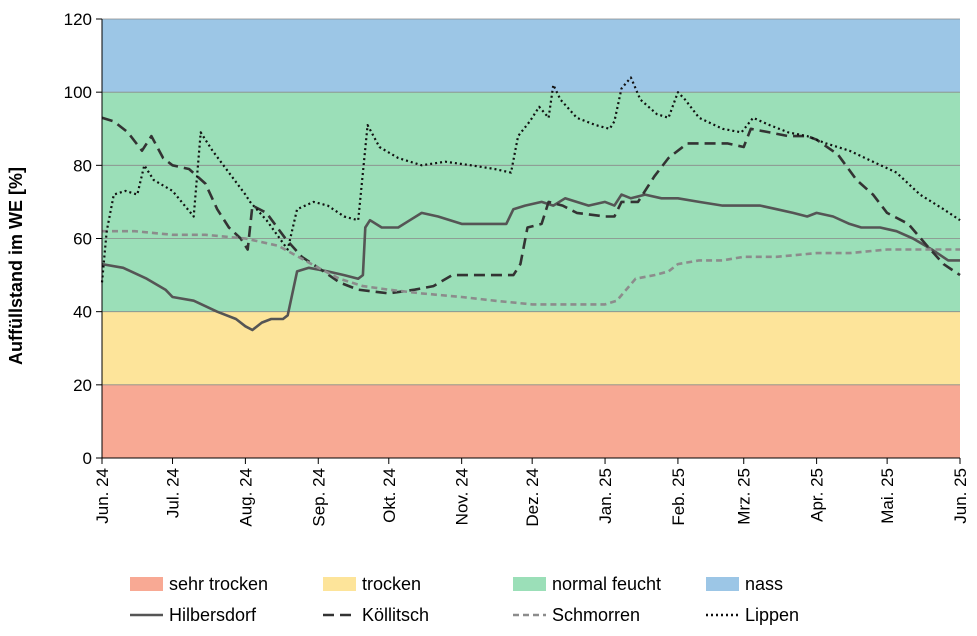  Describe the element at coordinates (462, 496) in the screenshot. I see `x-tick-label: Nov. 24` at that location.